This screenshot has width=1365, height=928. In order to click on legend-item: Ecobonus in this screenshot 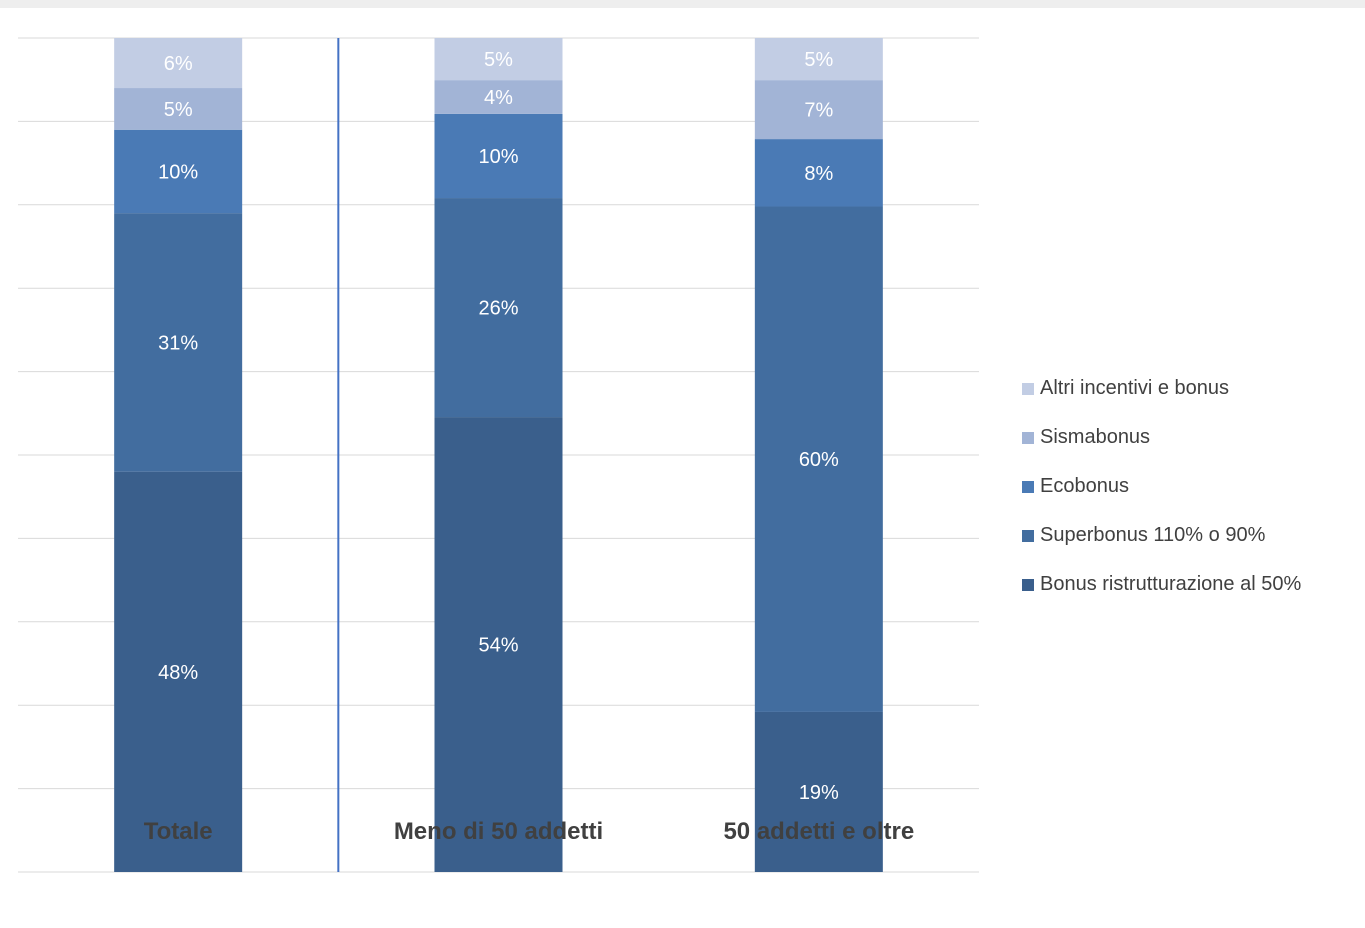, I will do `click(1161, 486)`.